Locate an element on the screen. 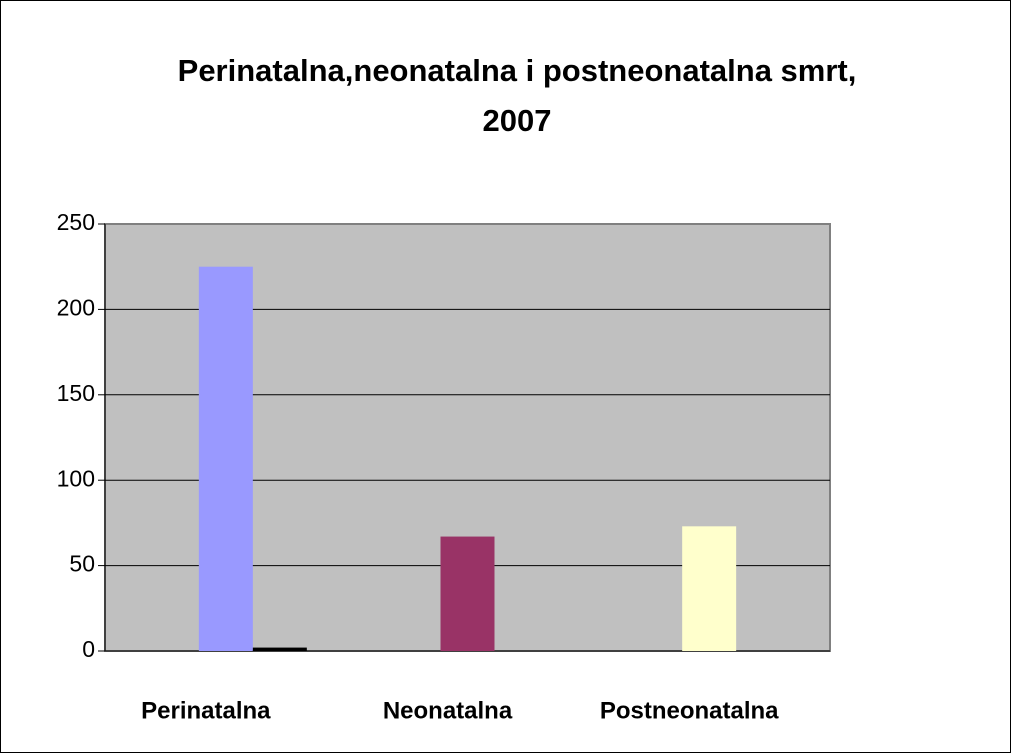 Image resolution: width=1011 pixels, height=753 pixels. y-tick-label: 200 is located at coordinates (76, 307).